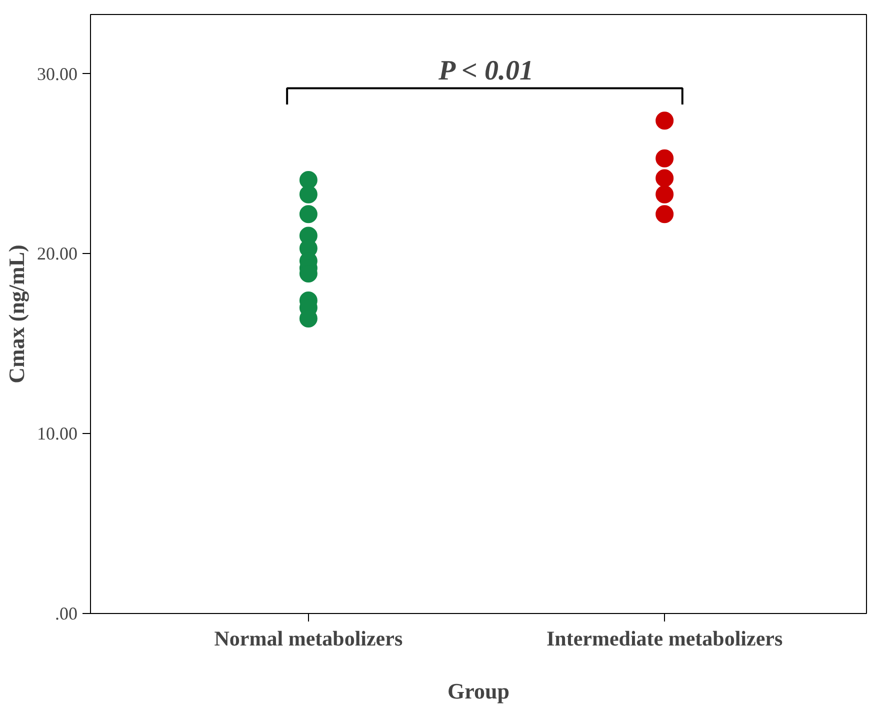 Image resolution: width=869 pixels, height=706 pixels. What do you see at coordinates (16, 314) in the screenshot?
I see `y-axis-title: Cmax (ng/mL)` at bounding box center [16, 314].